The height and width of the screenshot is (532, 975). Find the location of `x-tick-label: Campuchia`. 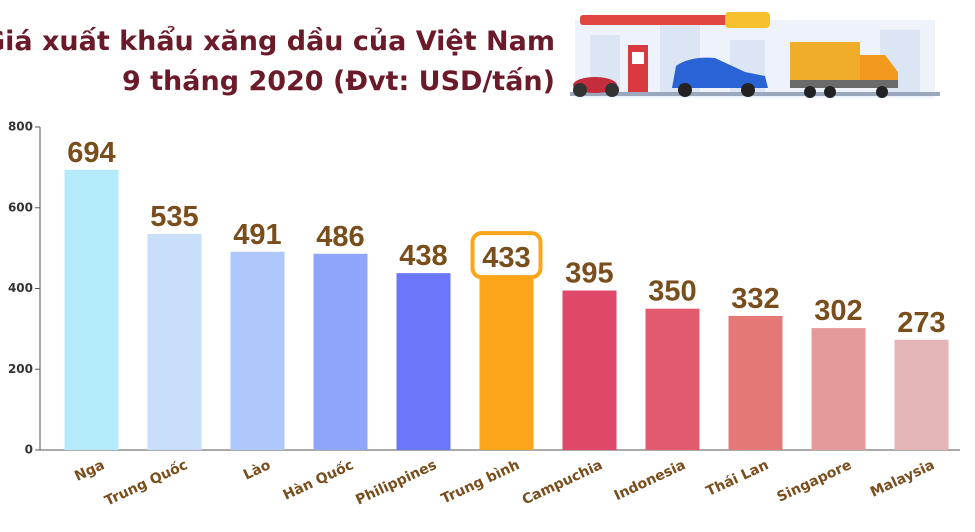

x-tick-label: Campuchia is located at coordinates (562, 482).